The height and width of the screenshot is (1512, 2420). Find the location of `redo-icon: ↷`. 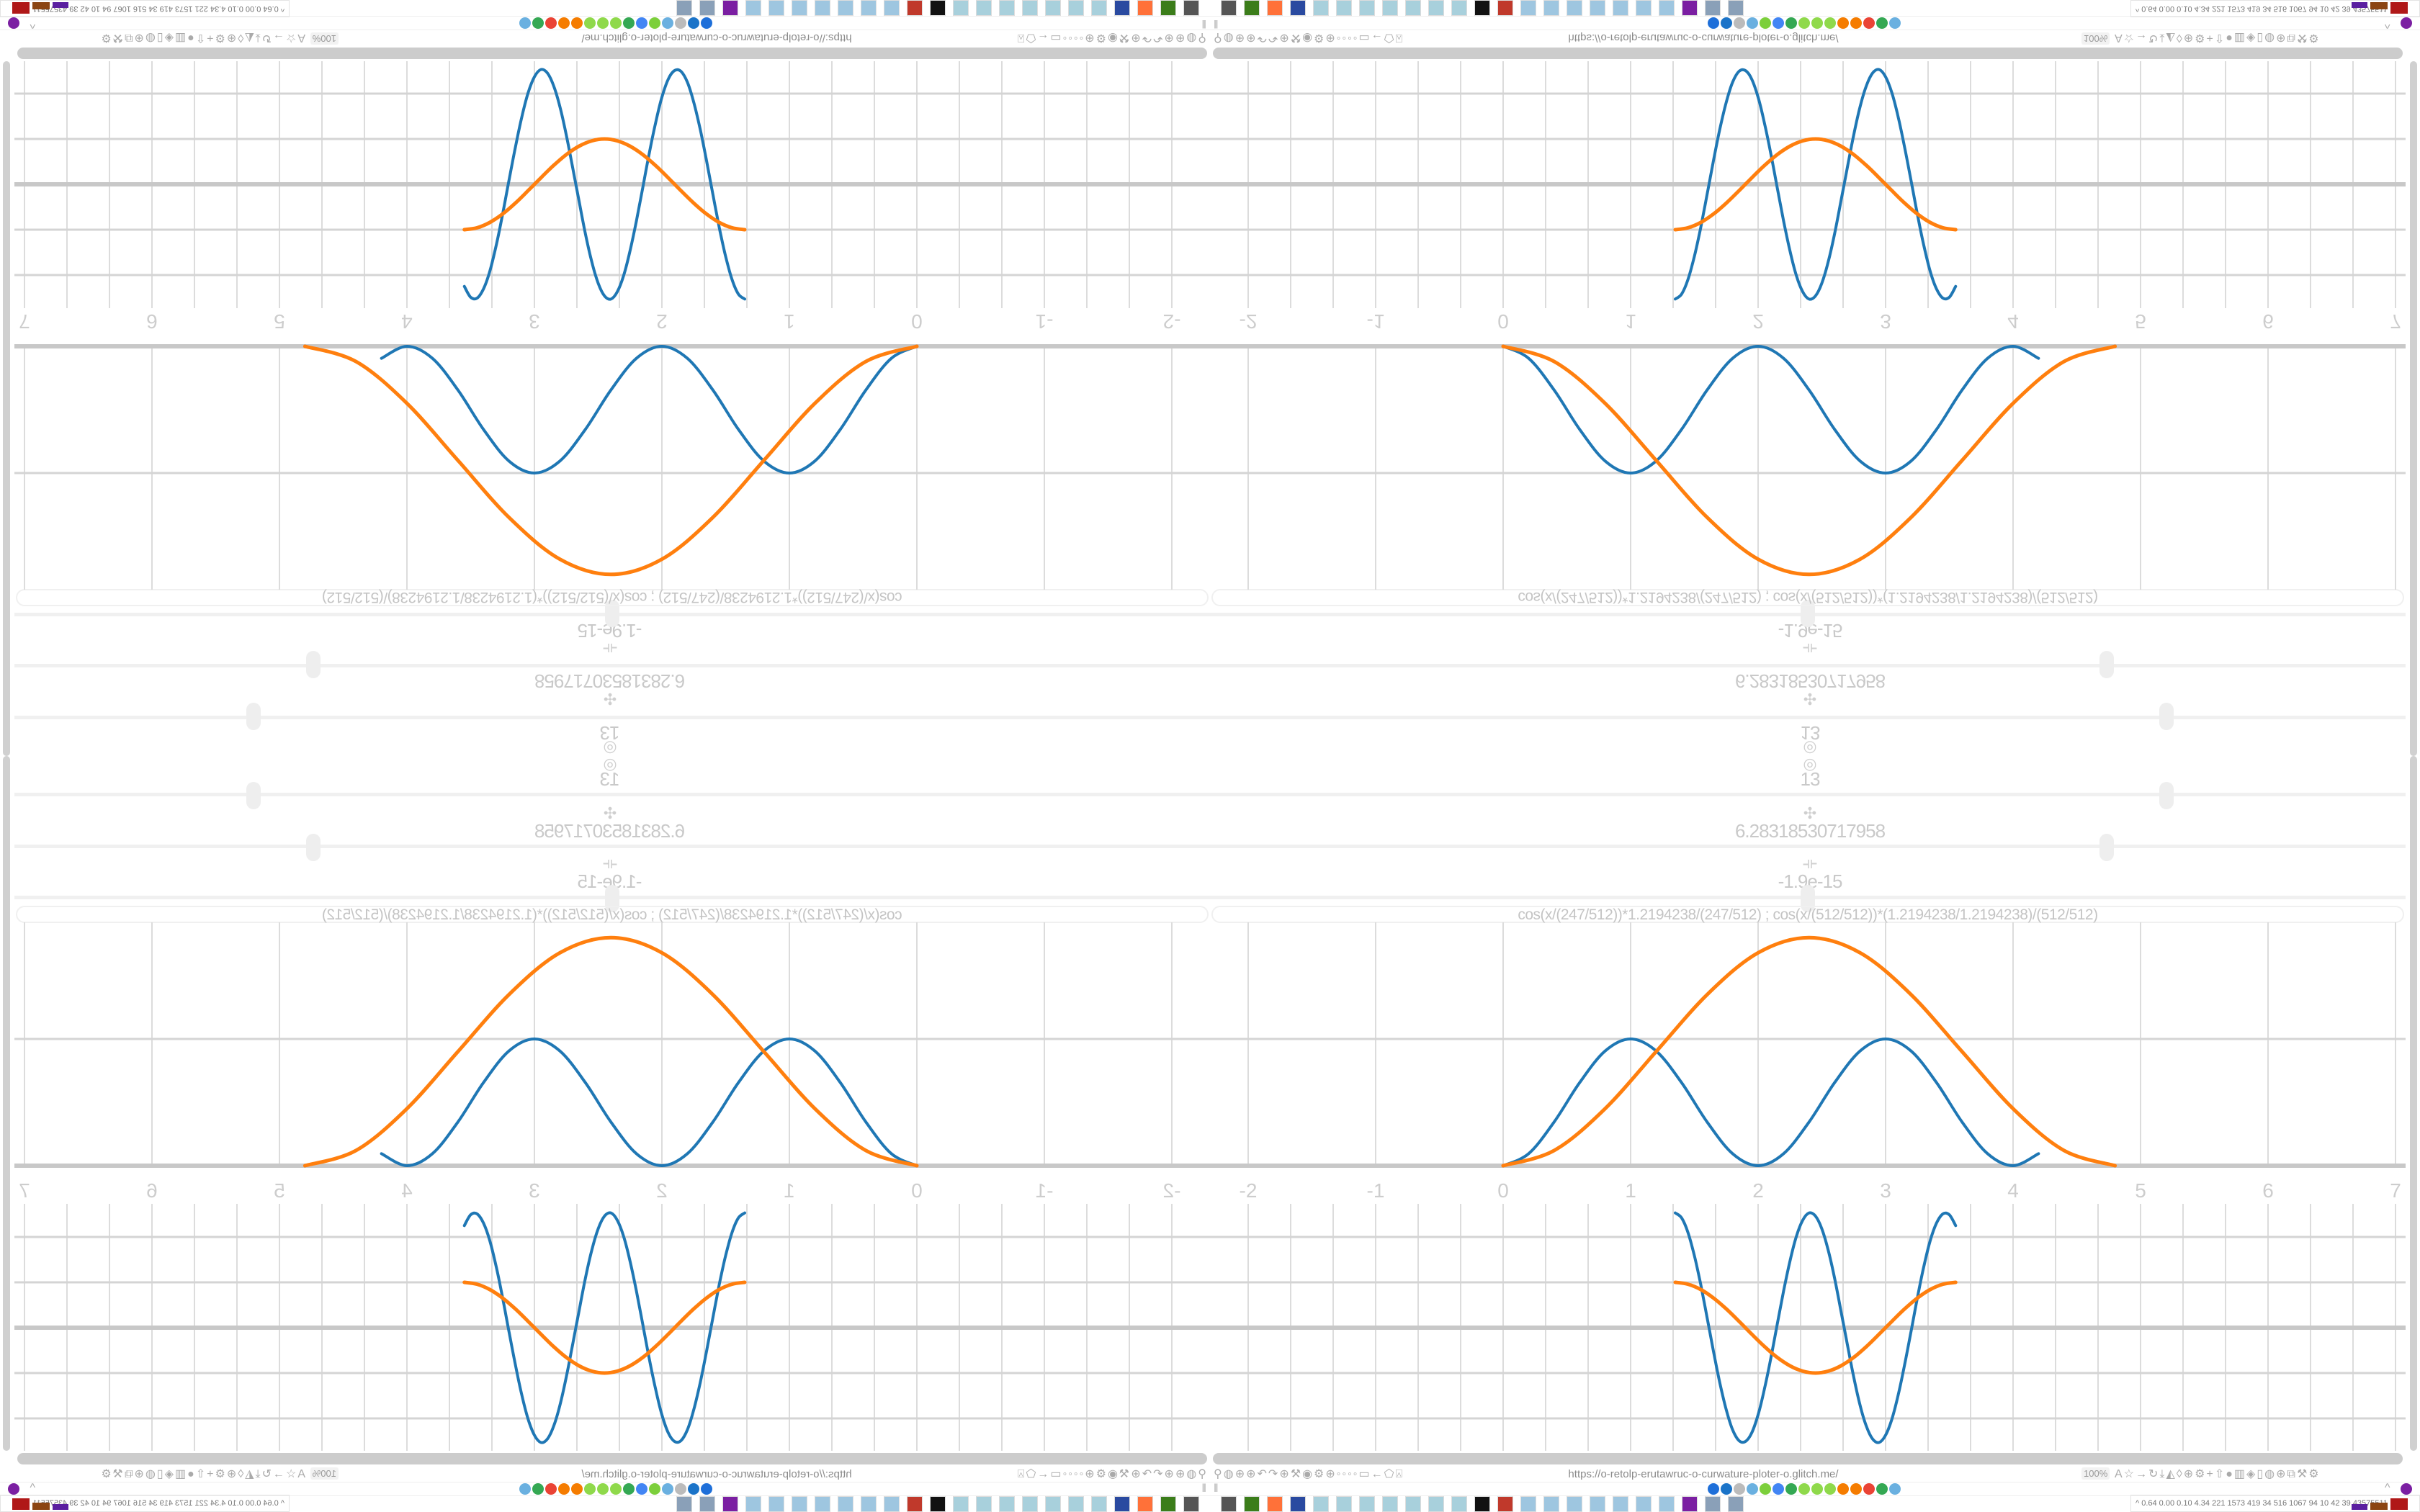

redo-icon: ↷ is located at coordinates (1273, 38).